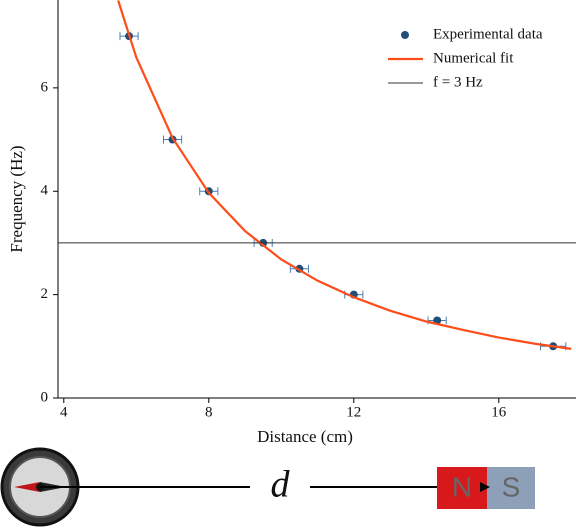 This screenshot has height=531, width=576. I want to click on magnet-south, so click(511, 488).